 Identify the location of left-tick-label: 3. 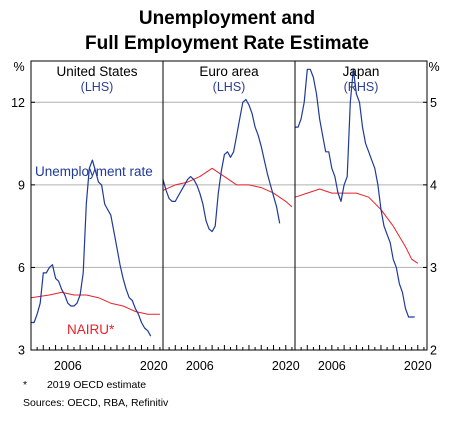
(21, 351).